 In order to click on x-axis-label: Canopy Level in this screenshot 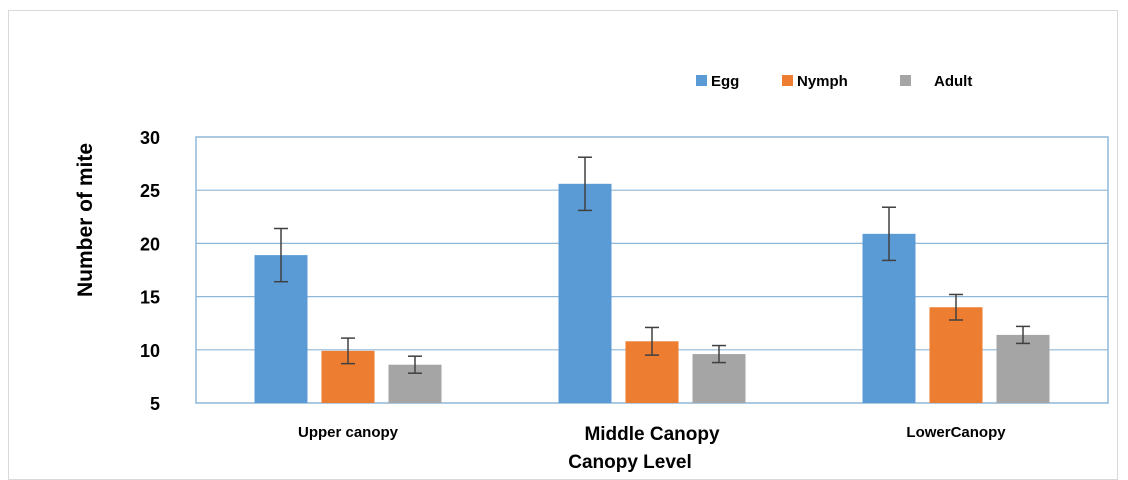, I will do `click(630, 462)`.